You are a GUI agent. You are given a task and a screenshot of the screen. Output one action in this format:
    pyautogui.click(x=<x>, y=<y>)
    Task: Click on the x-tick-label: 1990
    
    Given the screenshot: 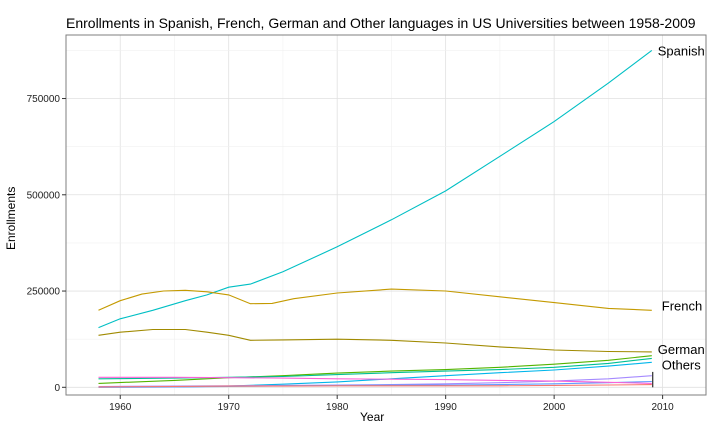 What is the action you would take?
    pyautogui.click(x=446, y=407)
    